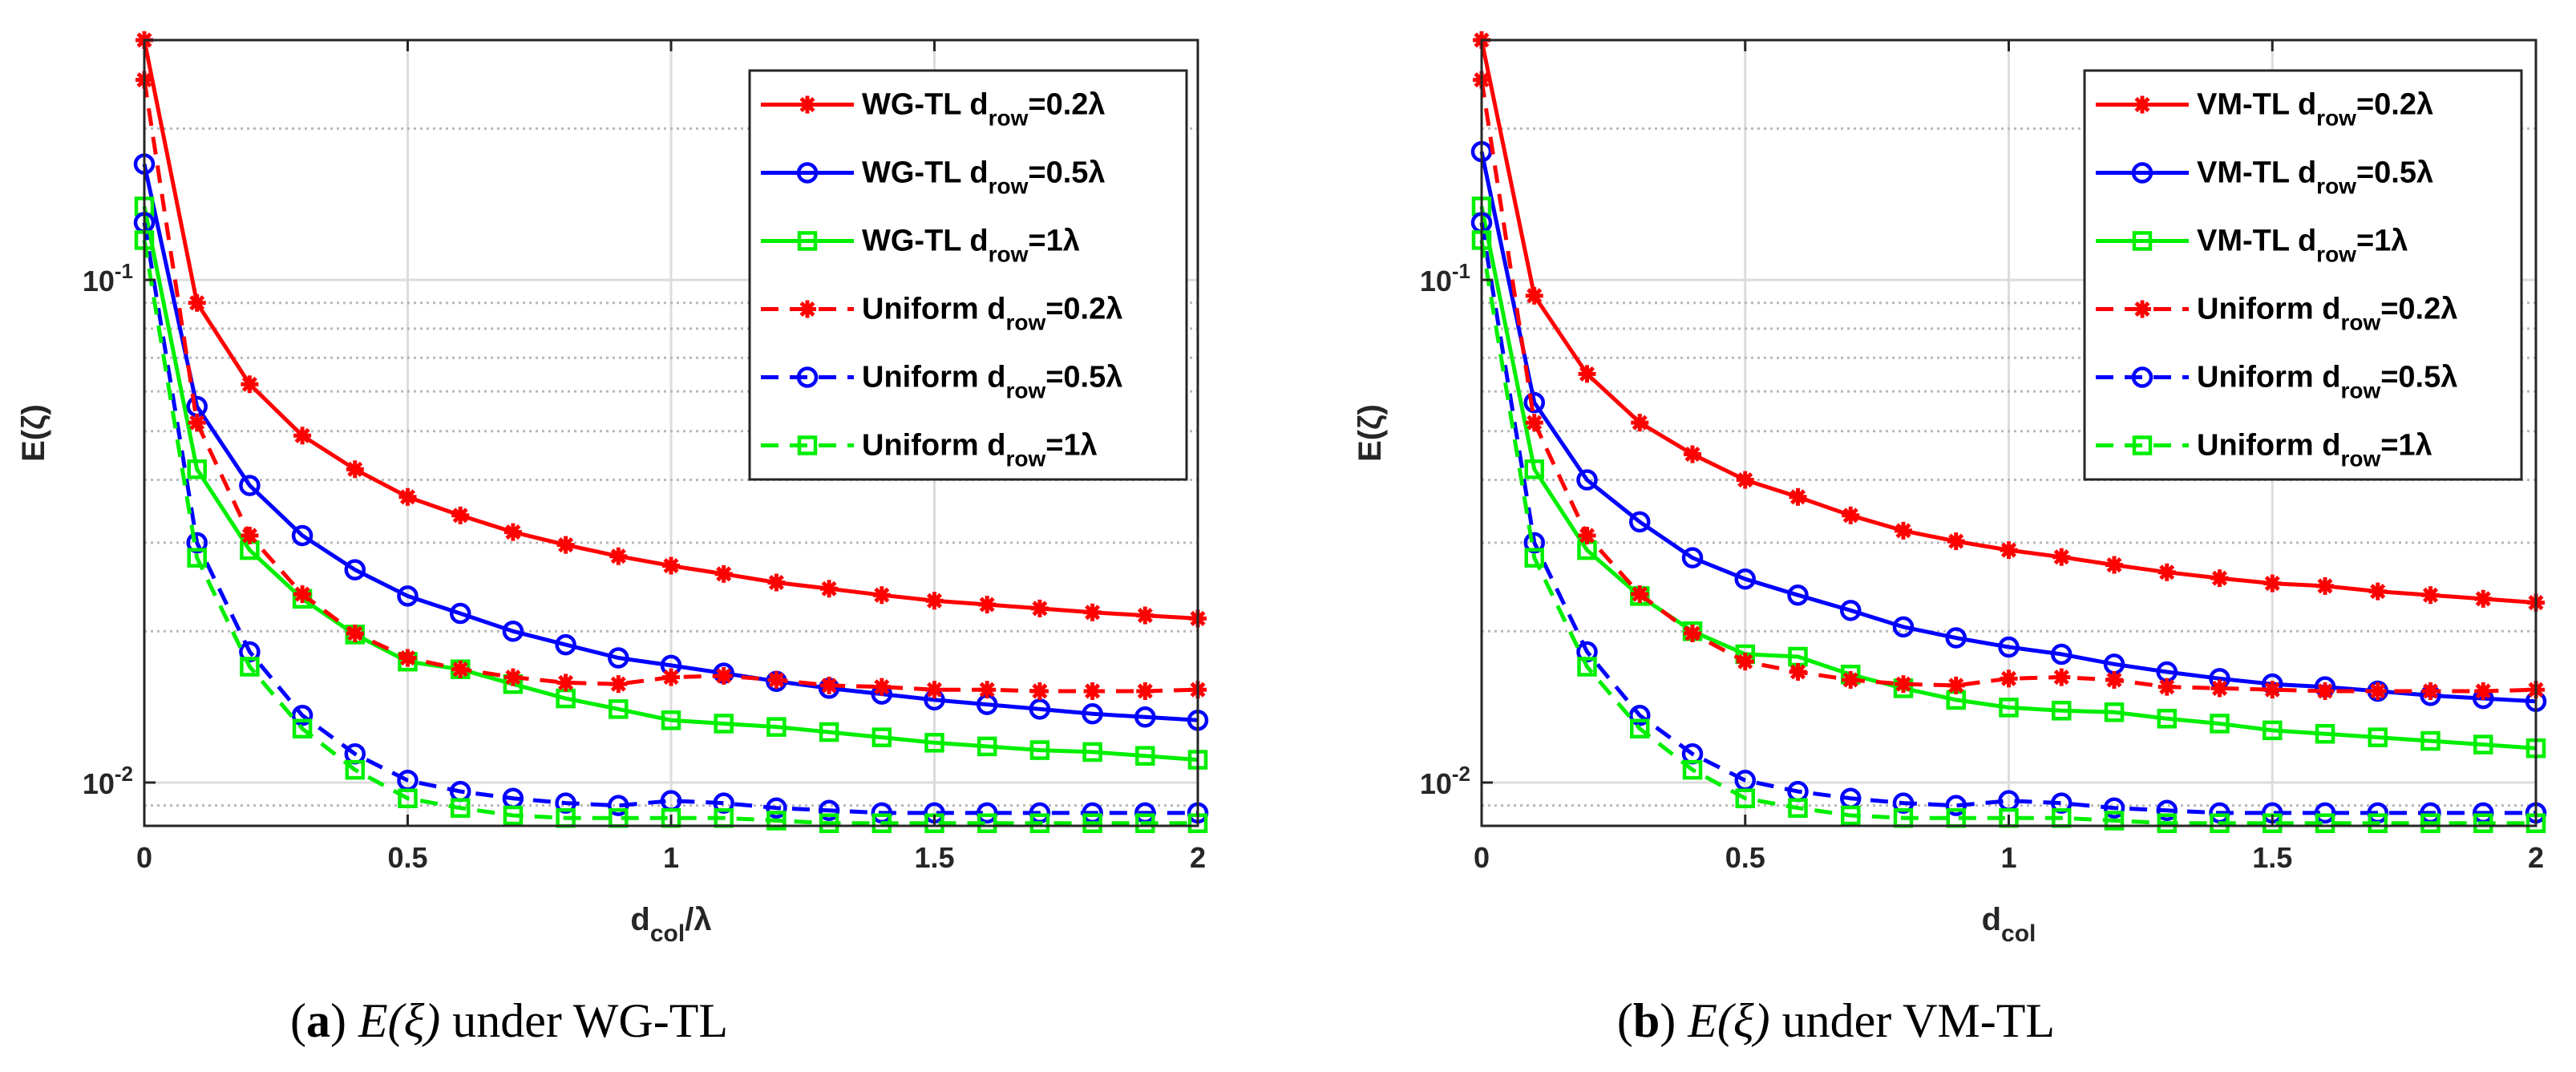 This screenshot has height=1072, width=2576. Describe the element at coordinates (2315, 177) in the screenshot. I see `legend-label: VM-TL drow=0.5λ` at that location.